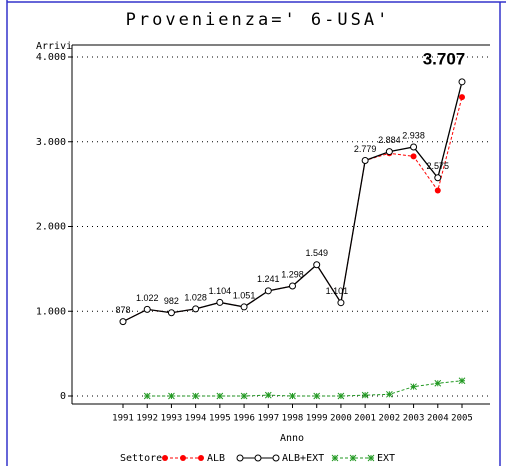  Describe the element at coordinates (51, 142) in the screenshot. I see `y-tick-label: 3.000` at that location.